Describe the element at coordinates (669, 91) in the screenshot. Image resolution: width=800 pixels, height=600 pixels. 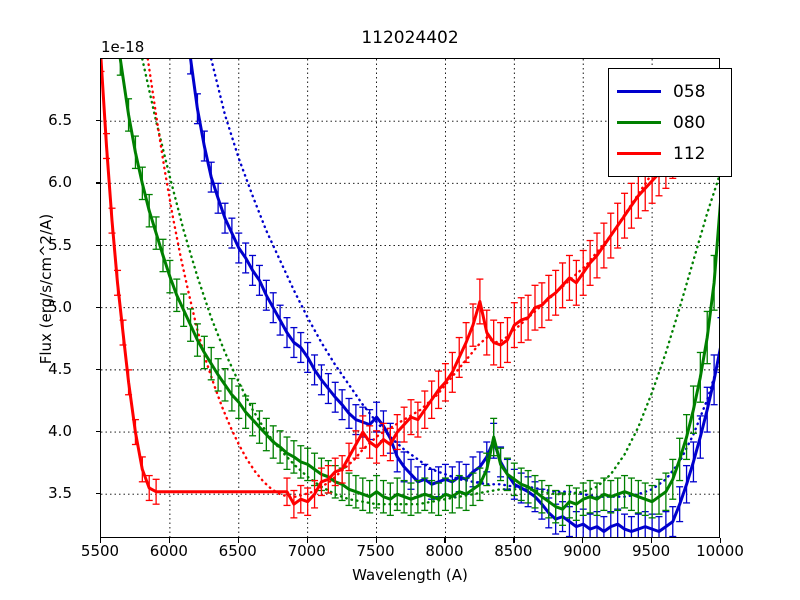
I see `legend-item: 058` at that location.